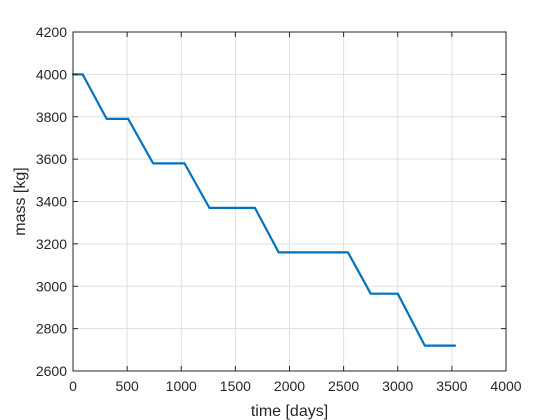 The width and height of the screenshot is (560, 420). Describe the element at coordinates (235, 386) in the screenshot. I see `x-tick-label: 1500` at that location.